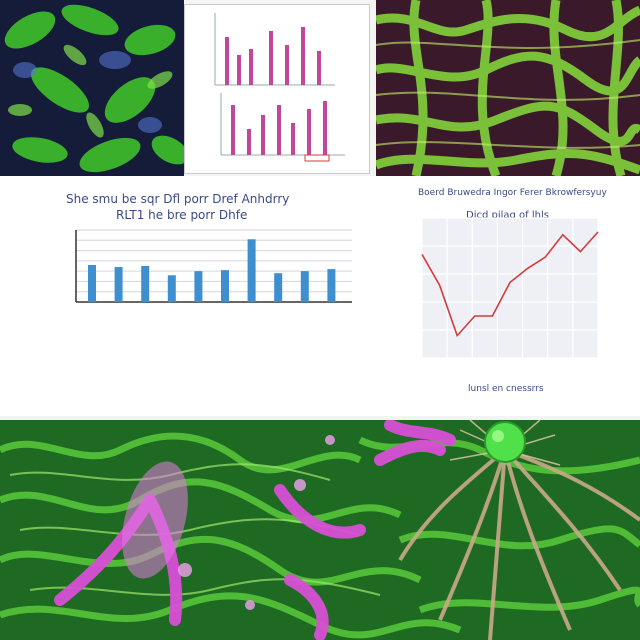  What do you see at coordinates (507, 215) in the screenshot?
I see `line-chart-title-line2: Dicd pilag of lhls` at bounding box center [507, 215].